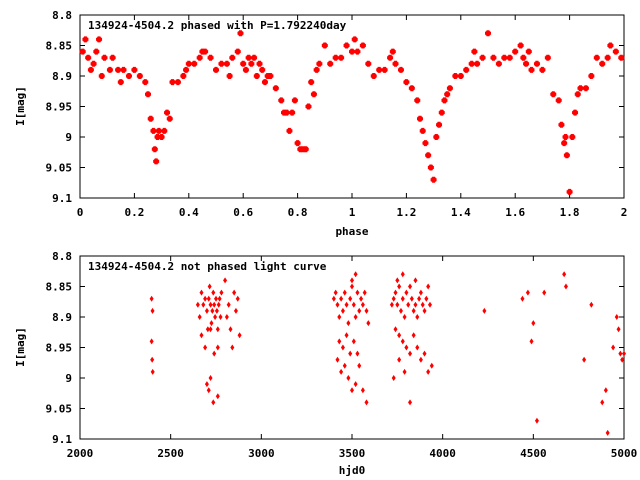 The height and width of the screenshot is (480, 640). What do you see at coordinates (217, 25) in the screenshot?
I see `chart-title: 134924-4504.2 phased with P=1.792240day` at bounding box center [217, 25].